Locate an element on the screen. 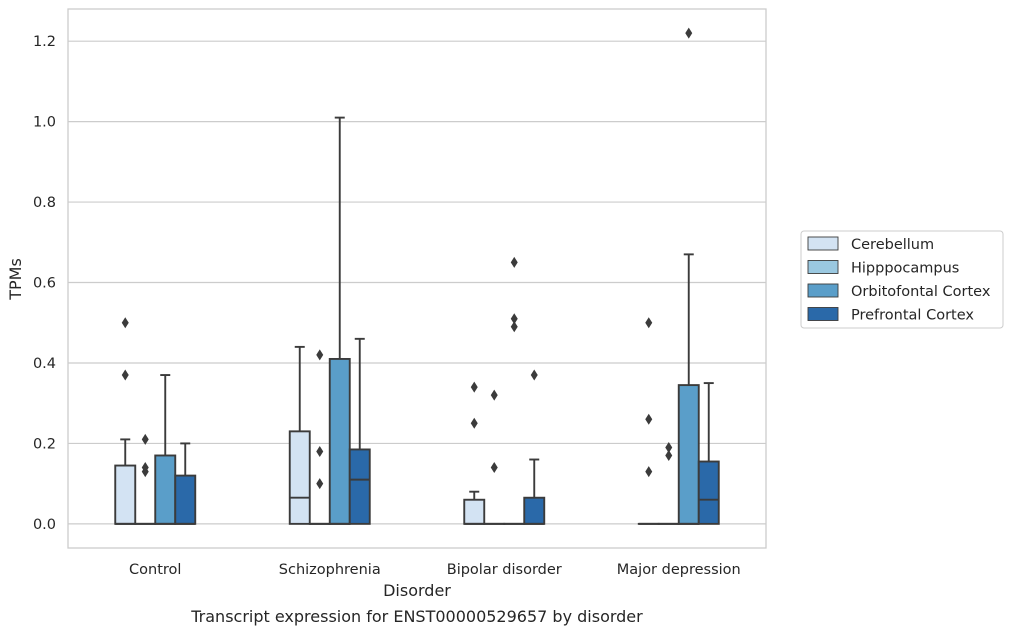 Image resolution: width=1014 pixels, height=634 pixels. y-axis-label: TPMs is located at coordinates (15, 279).